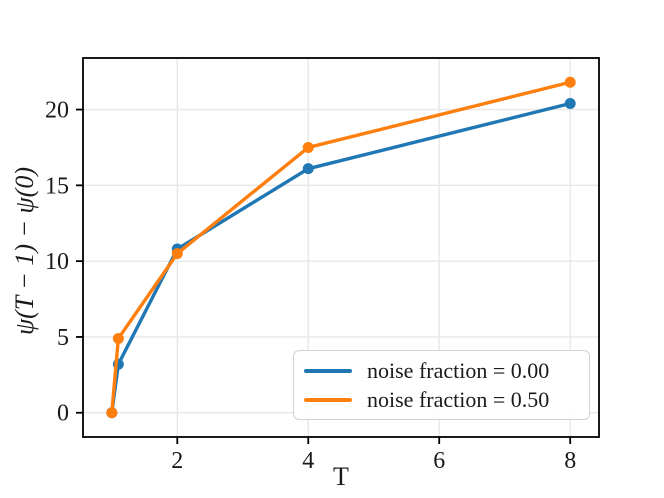 This screenshot has height=498, width=664. I want to click on x-tick-label: 2, so click(177, 461).